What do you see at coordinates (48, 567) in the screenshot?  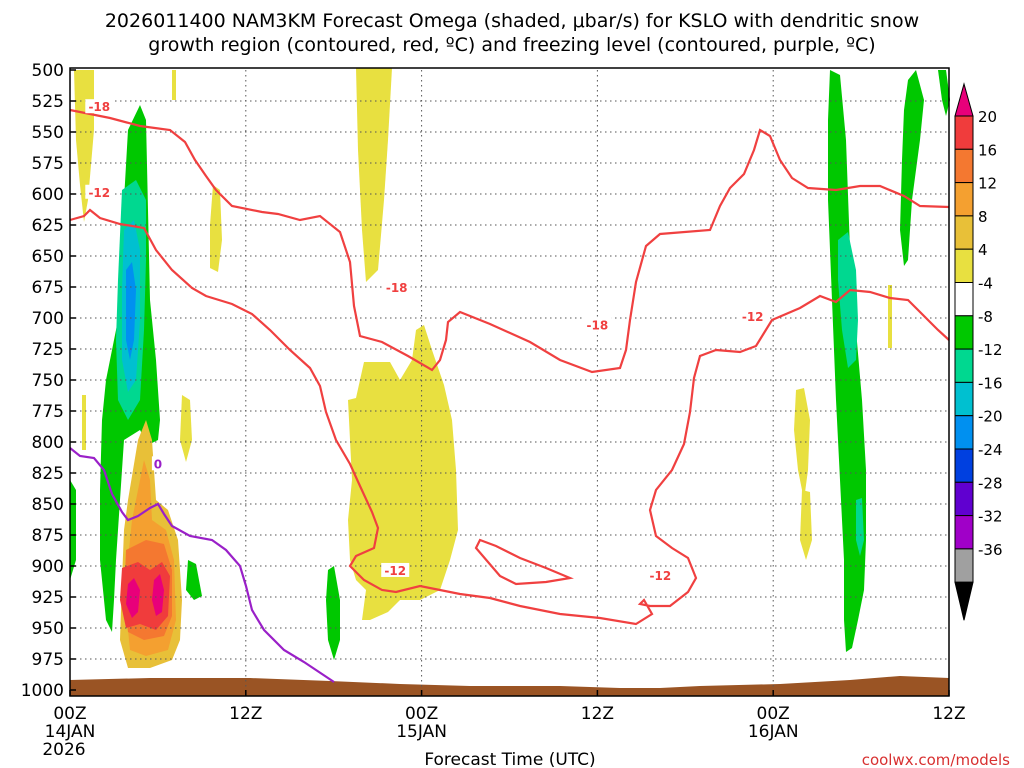 I see `y-tick-label: 900` at bounding box center [48, 567].